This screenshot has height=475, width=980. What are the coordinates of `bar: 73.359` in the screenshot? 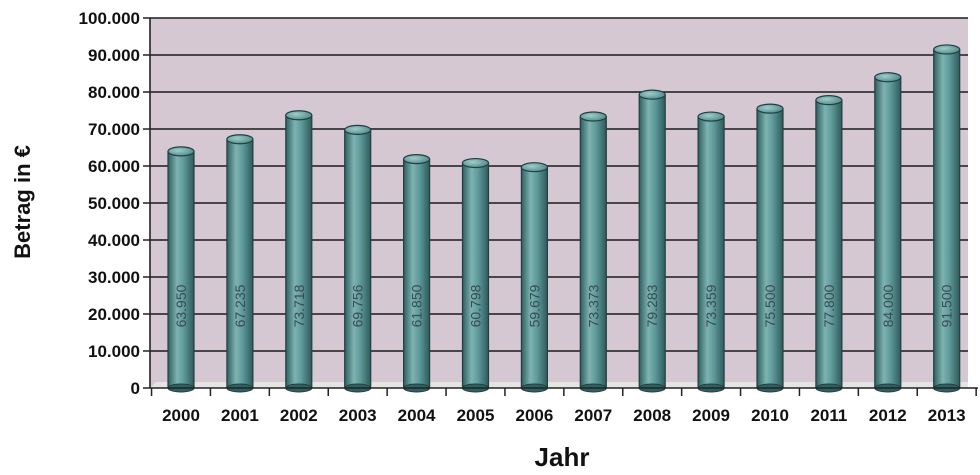 It's located at (711, 252).